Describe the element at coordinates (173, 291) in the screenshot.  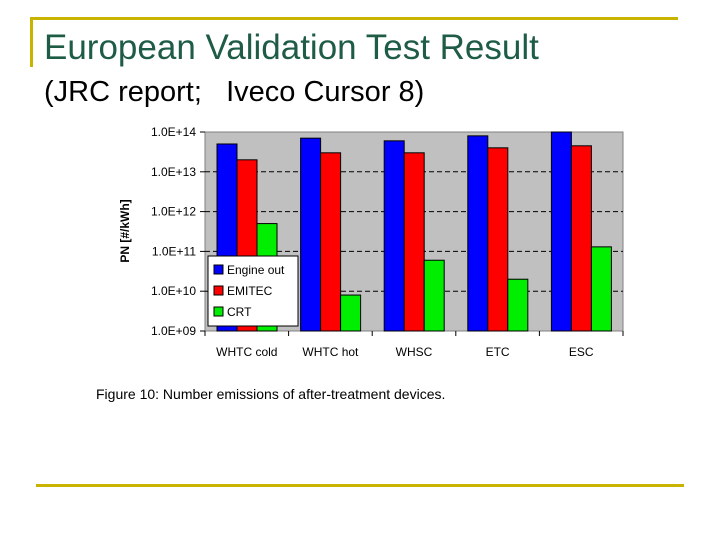
I see `y-tick-label: 1.0E+10` at that location.